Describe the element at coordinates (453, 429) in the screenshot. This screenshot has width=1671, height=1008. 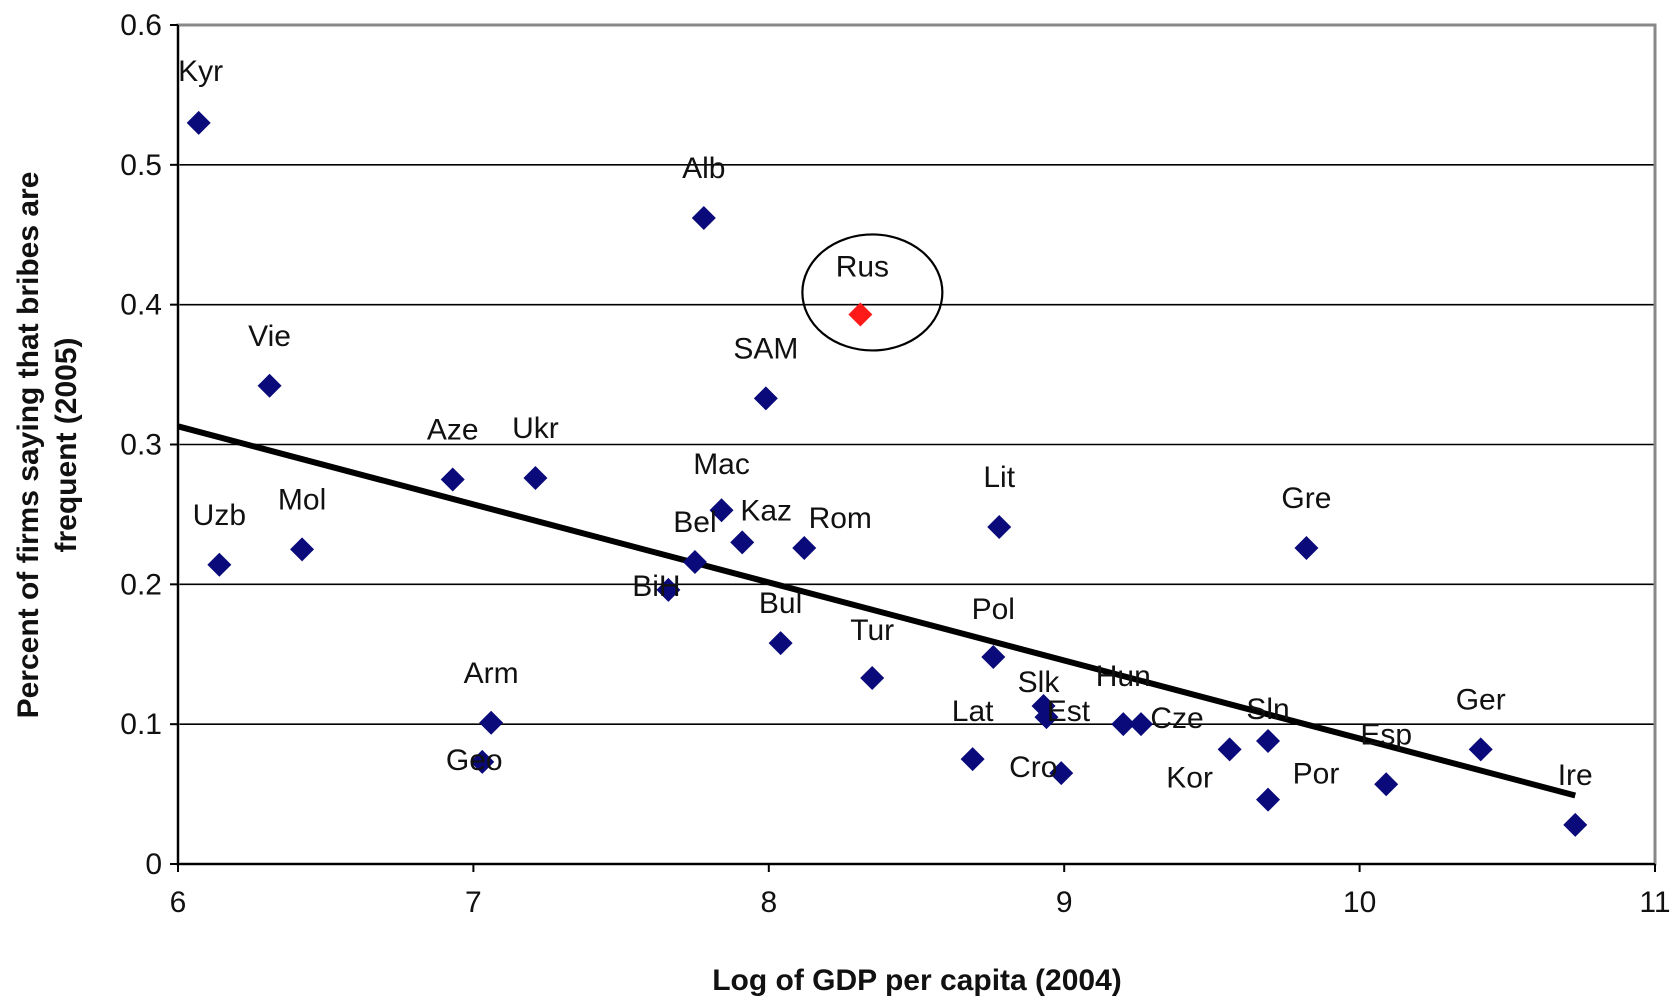
I see `point-label-aze: Aze` at that location.